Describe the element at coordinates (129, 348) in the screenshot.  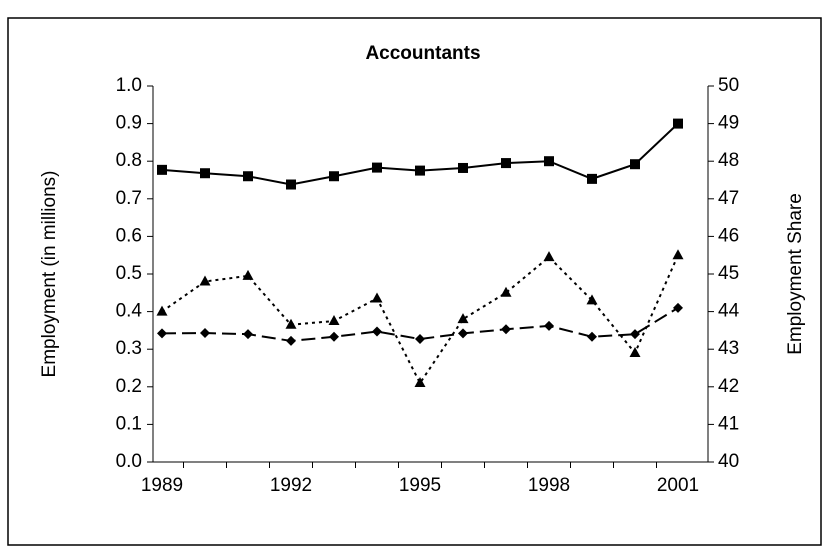
I see `y-tick-label: 0.3` at that location.